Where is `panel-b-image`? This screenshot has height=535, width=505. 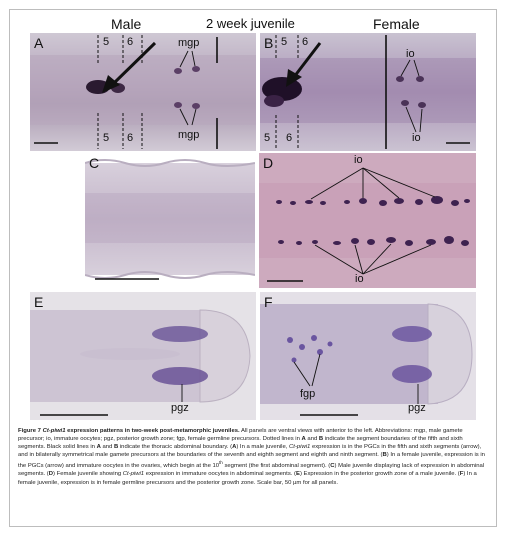 panel-b-image is located at coordinates (368, 92).